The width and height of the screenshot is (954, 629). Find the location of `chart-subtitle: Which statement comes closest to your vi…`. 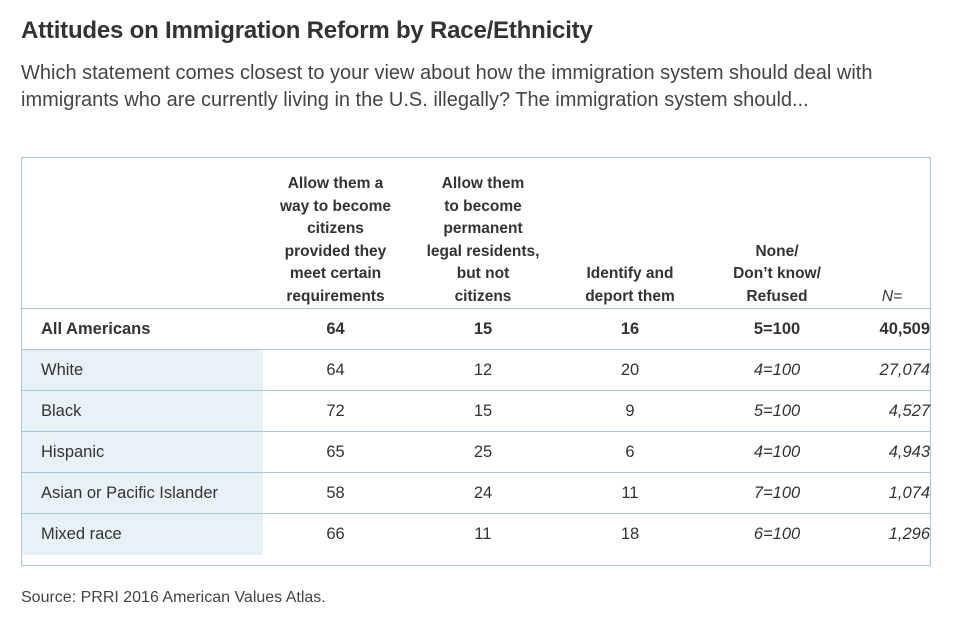

chart-subtitle: Which statement comes closest to your vi… is located at coordinates (447, 86).